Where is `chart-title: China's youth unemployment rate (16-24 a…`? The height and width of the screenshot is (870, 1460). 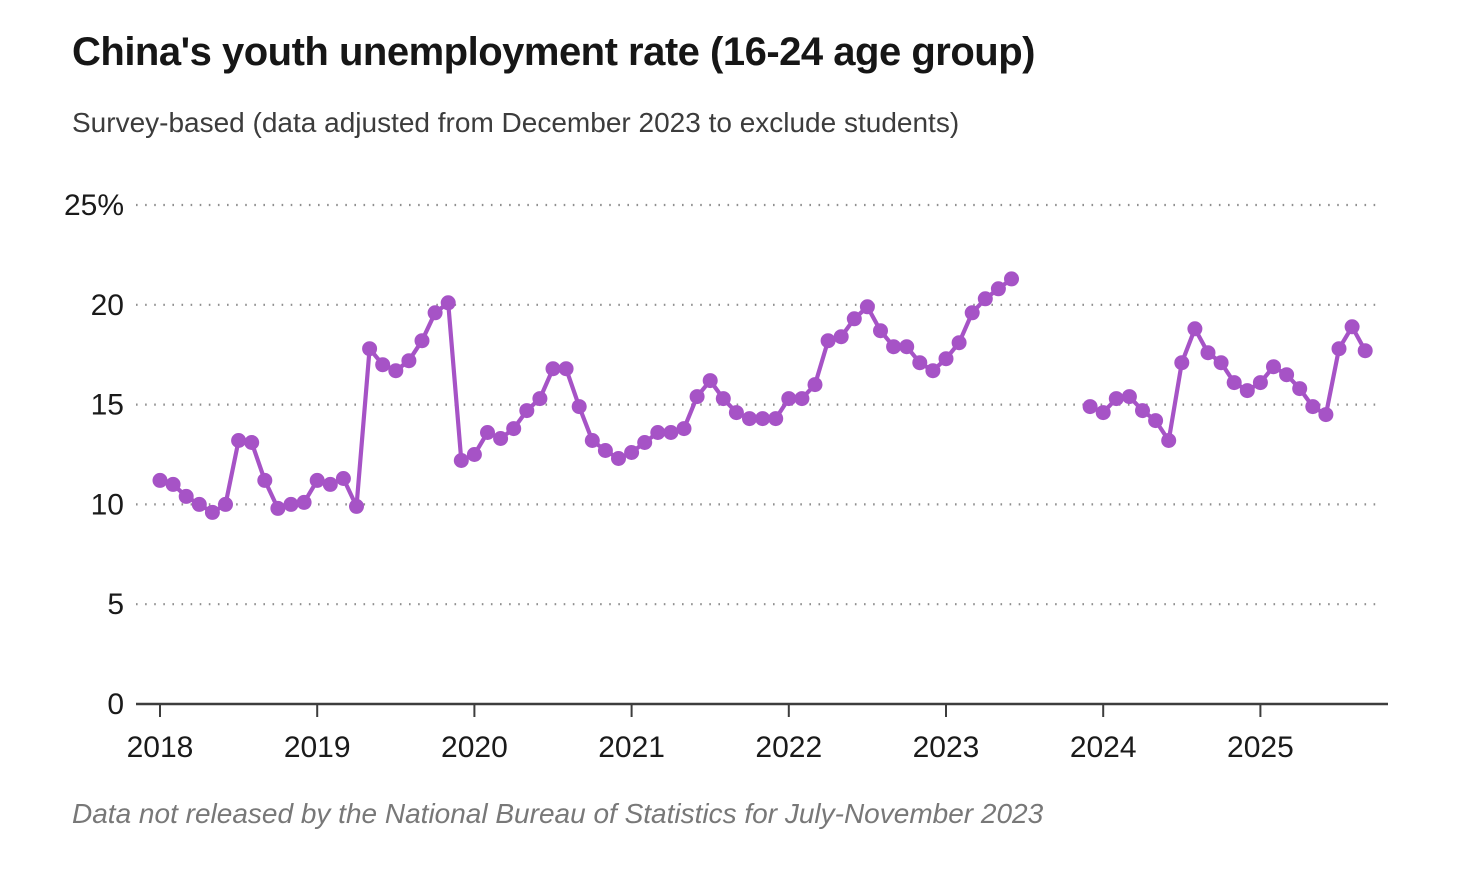 chart-title: China's youth unemployment rate (16-24 a… is located at coordinates (553, 52).